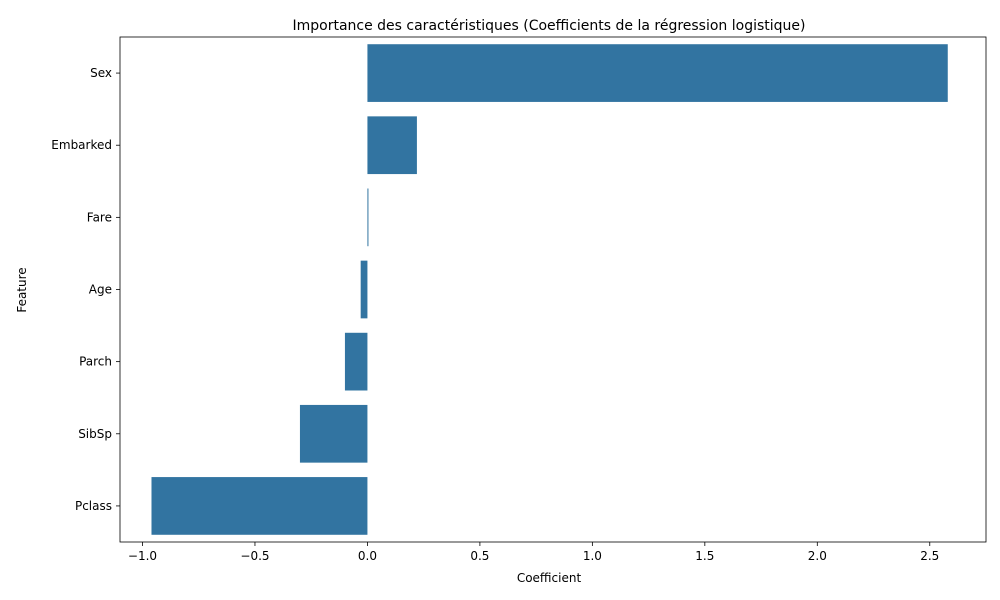  I want to click on x-tick-label: 0.0, so click(367, 556).